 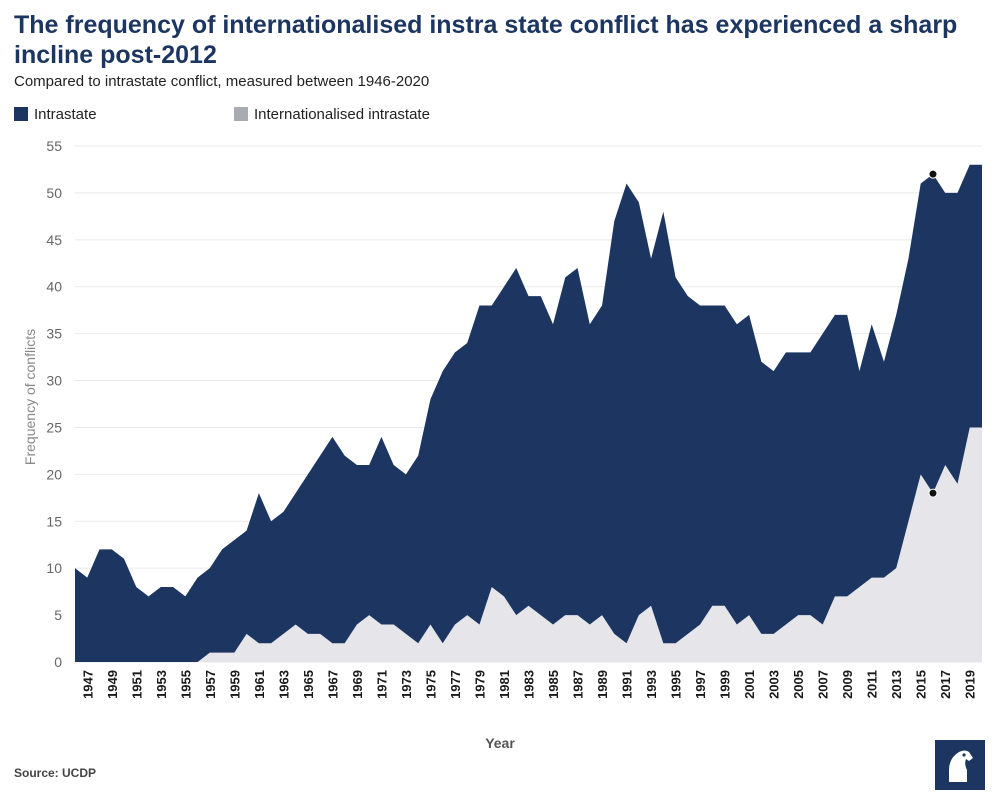 I want to click on x-tick-label: 1989, so click(x=602, y=684).